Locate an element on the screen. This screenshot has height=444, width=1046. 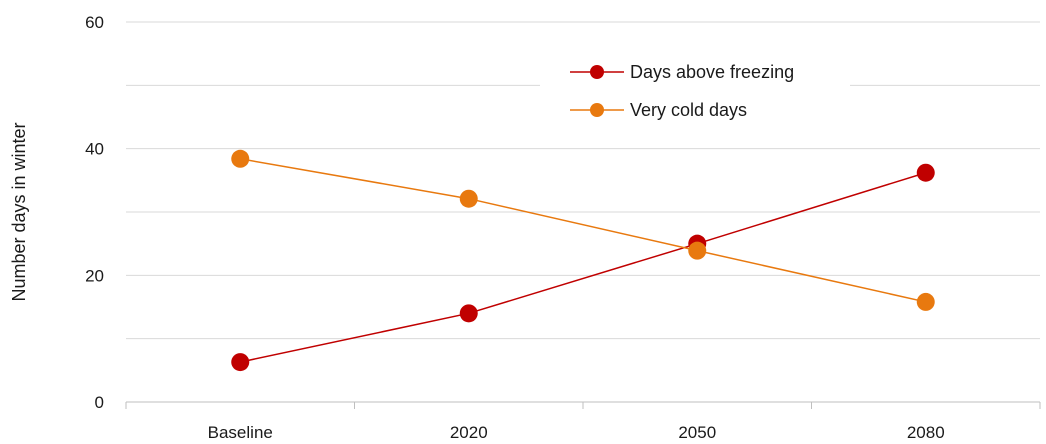
legend-label: Days above freezing is located at coordinates (712, 72).